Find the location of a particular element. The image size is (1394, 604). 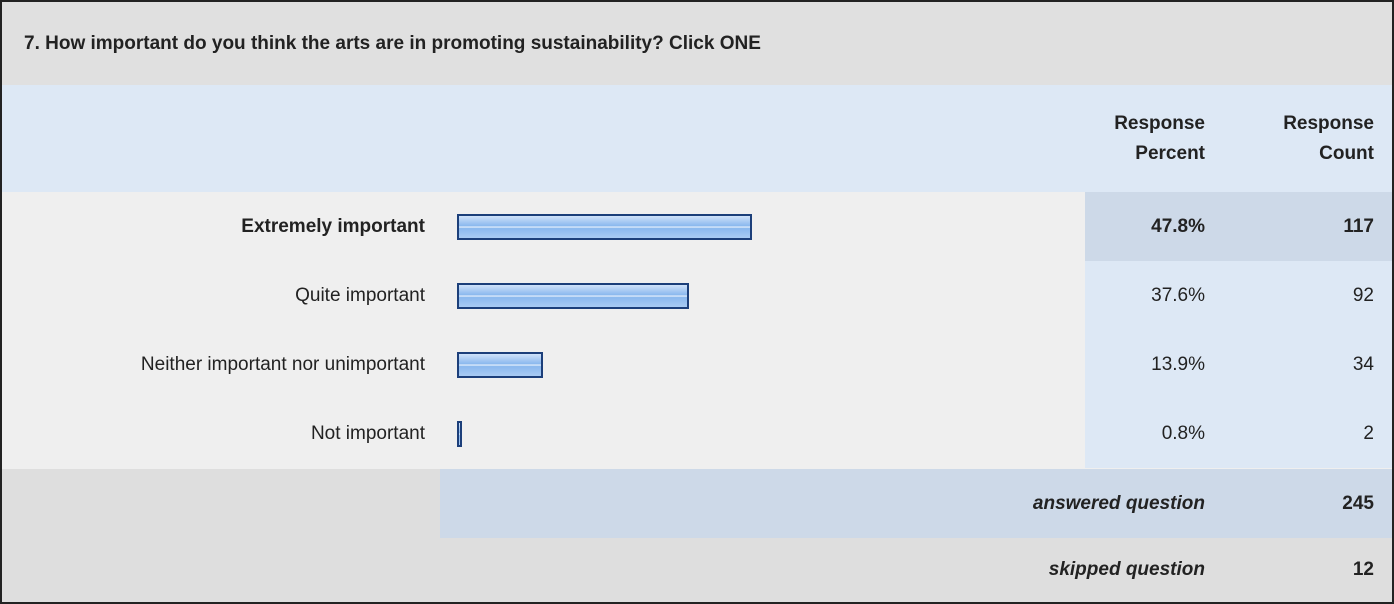

answered-row is located at coordinates (916, 503).